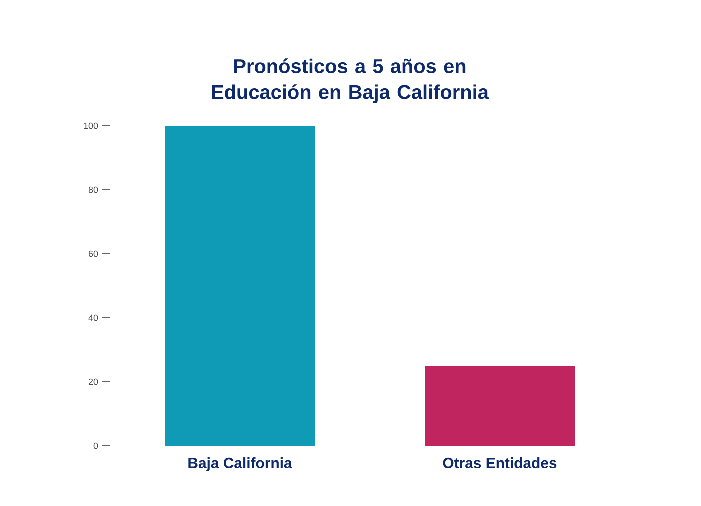 This screenshot has height=506, width=701. I want to click on y-tick-label: 20, so click(93, 382).